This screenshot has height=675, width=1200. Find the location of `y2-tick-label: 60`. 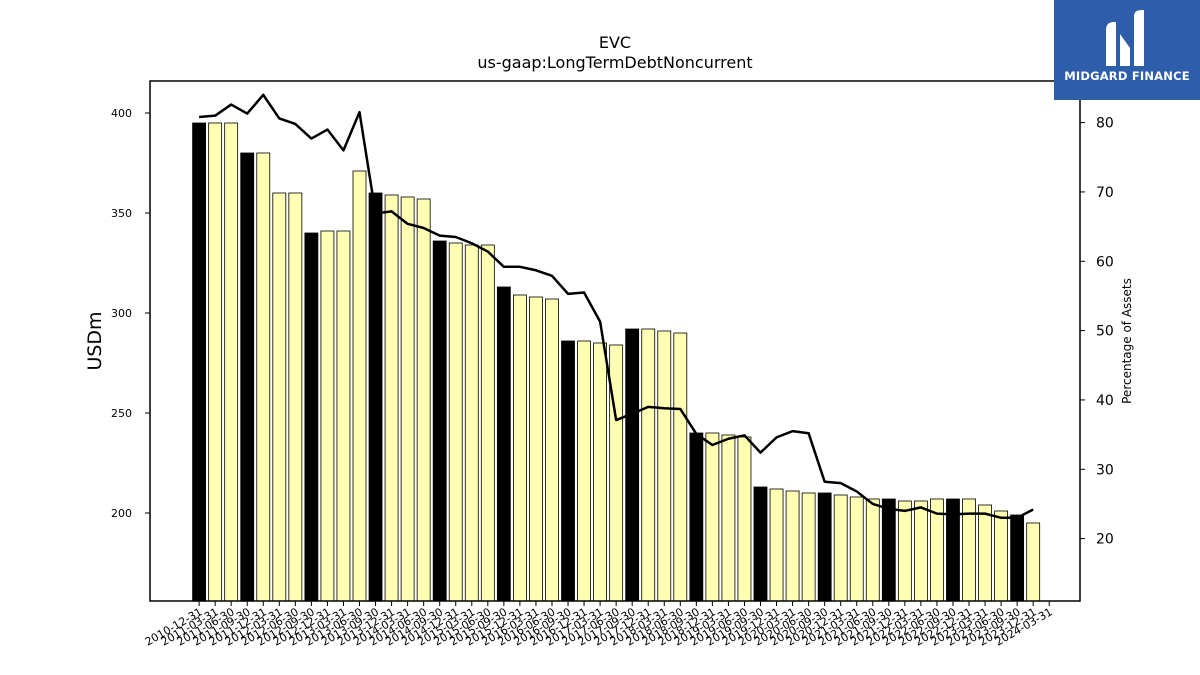

y2-tick-label: 60 is located at coordinates (1105, 262).